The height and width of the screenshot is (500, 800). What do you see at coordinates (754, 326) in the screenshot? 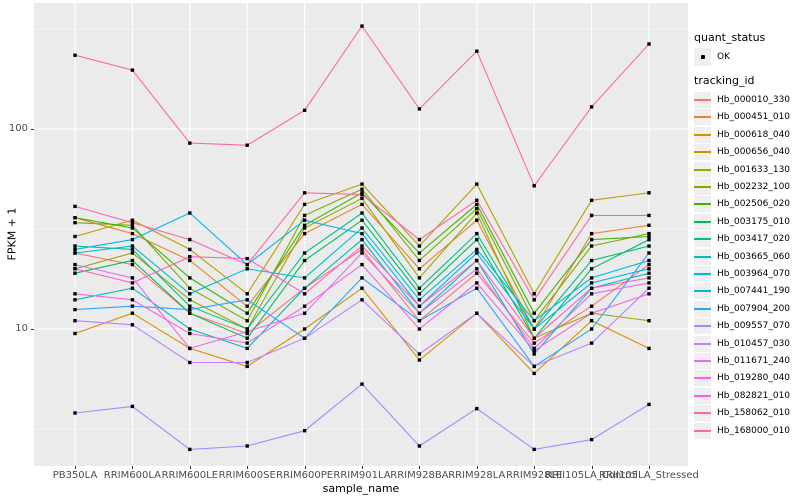
I see `legend-label-Hb_009557_070: Hb_009557_070` at bounding box center [754, 326].